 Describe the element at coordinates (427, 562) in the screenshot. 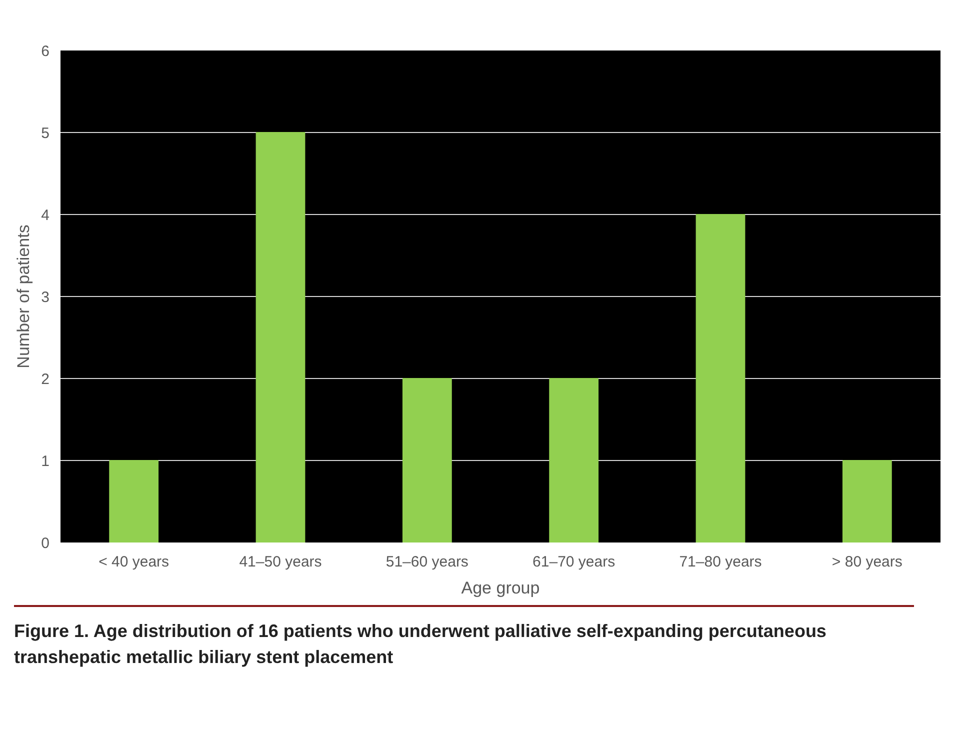

I see `x-tick-label: 51–60 years` at that location.